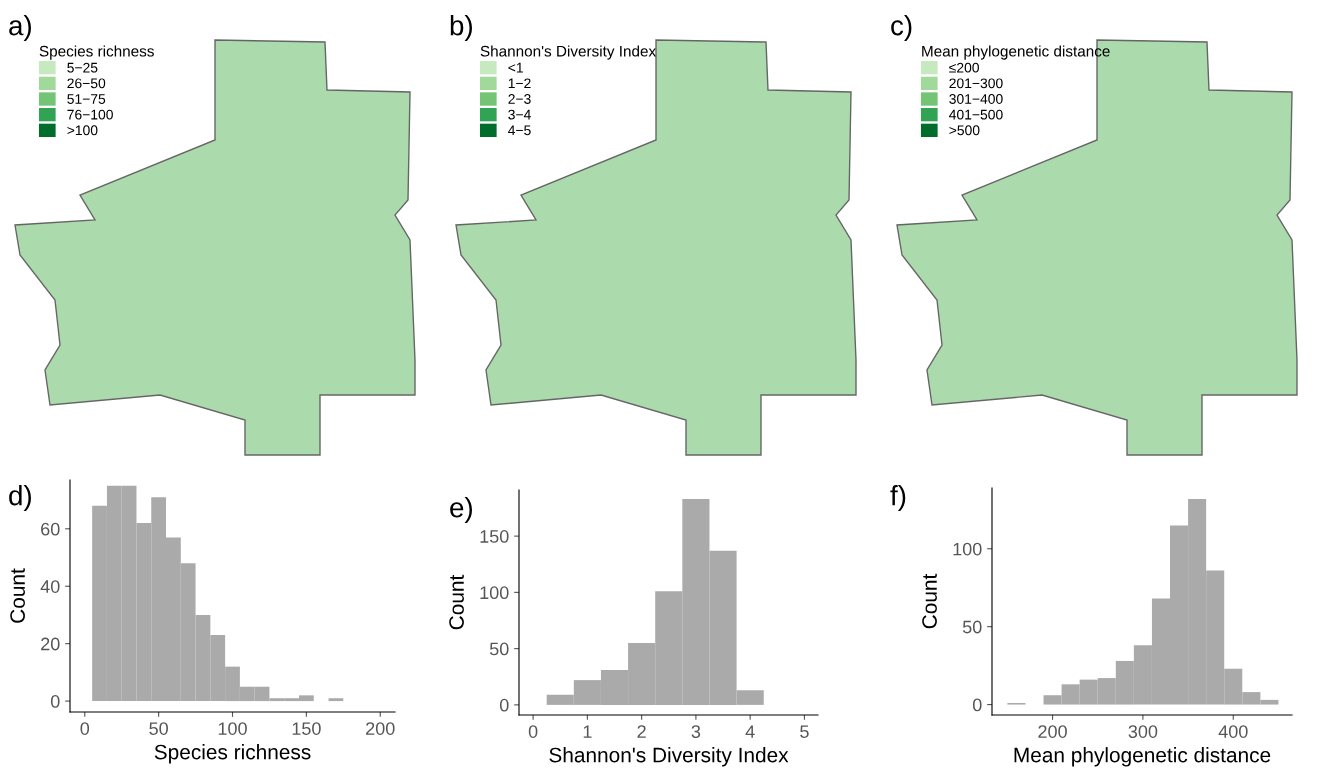 The width and height of the screenshot is (1323, 780). What do you see at coordinates (587, 731) in the screenshot?
I see `x-tick-label: 1` at bounding box center [587, 731].